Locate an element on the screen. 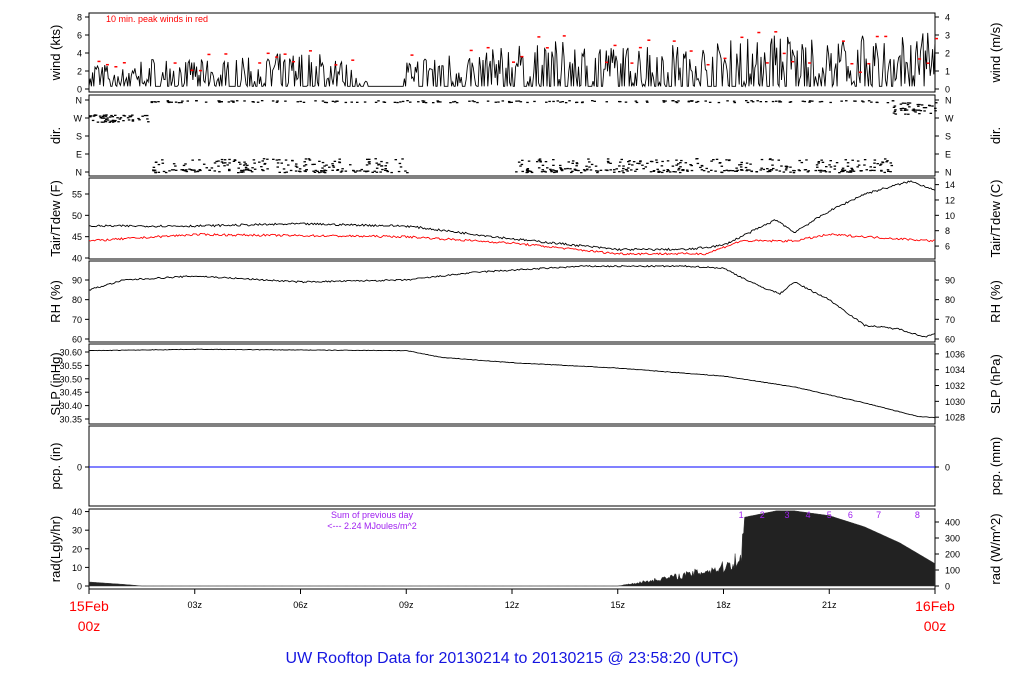 Image resolution: width=1024 pixels, height=700 pixels. right-axis-label: dir. is located at coordinates (995, 135).